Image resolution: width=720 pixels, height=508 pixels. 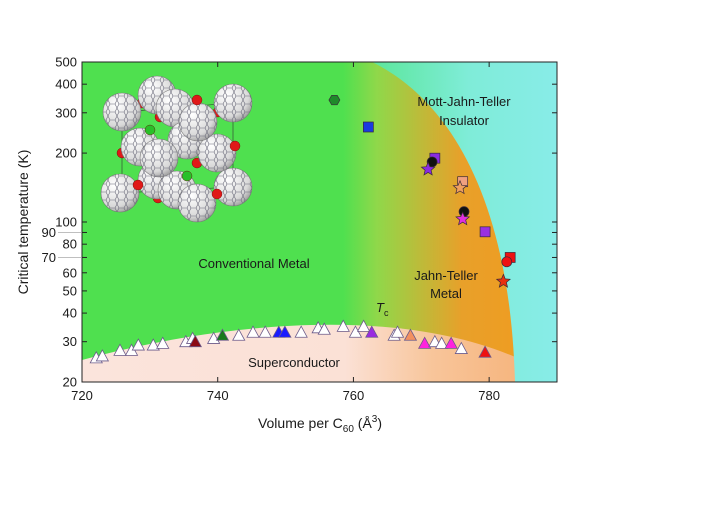 I want to click on crystal-structure-inset, so click(x=176, y=149).